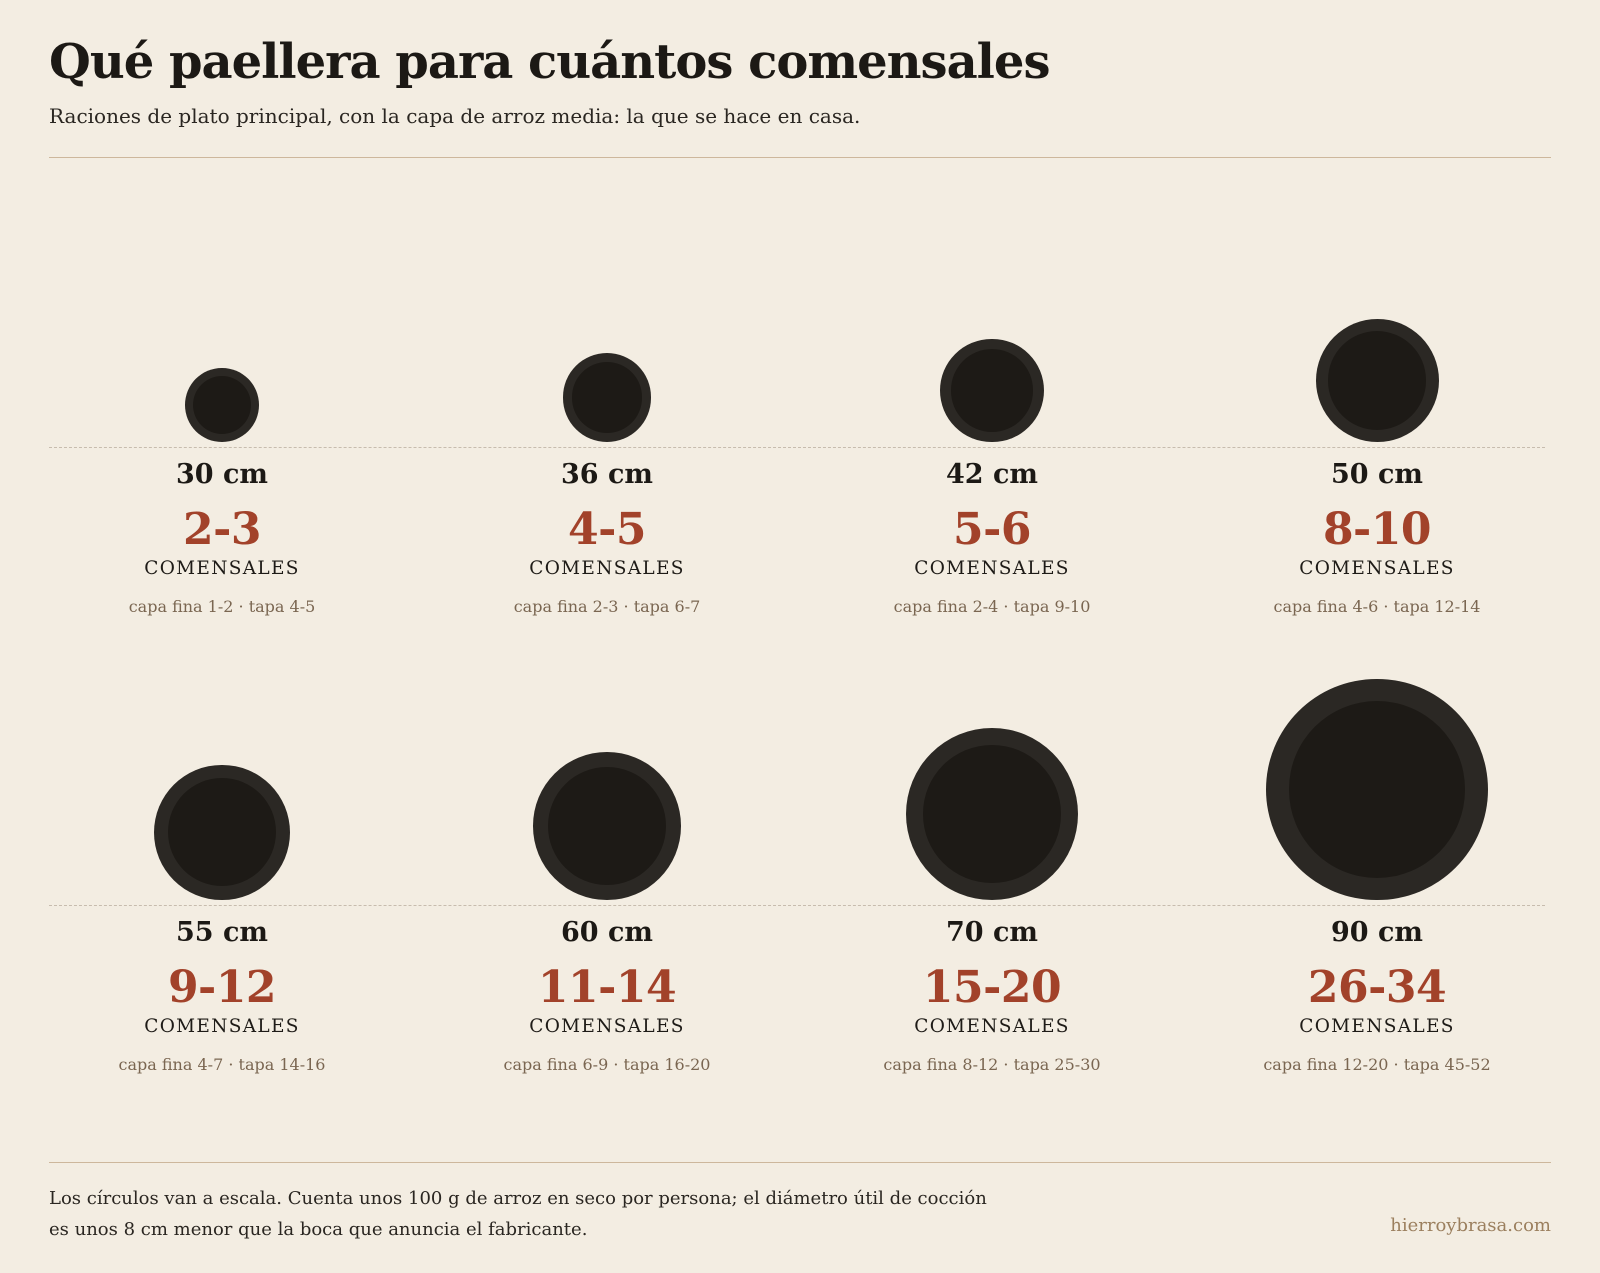  What do you see at coordinates (1377, 1064) in the screenshot?
I see `layer-detail: capa fina 12-20 · tapa 45-52` at bounding box center [1377, 1064].